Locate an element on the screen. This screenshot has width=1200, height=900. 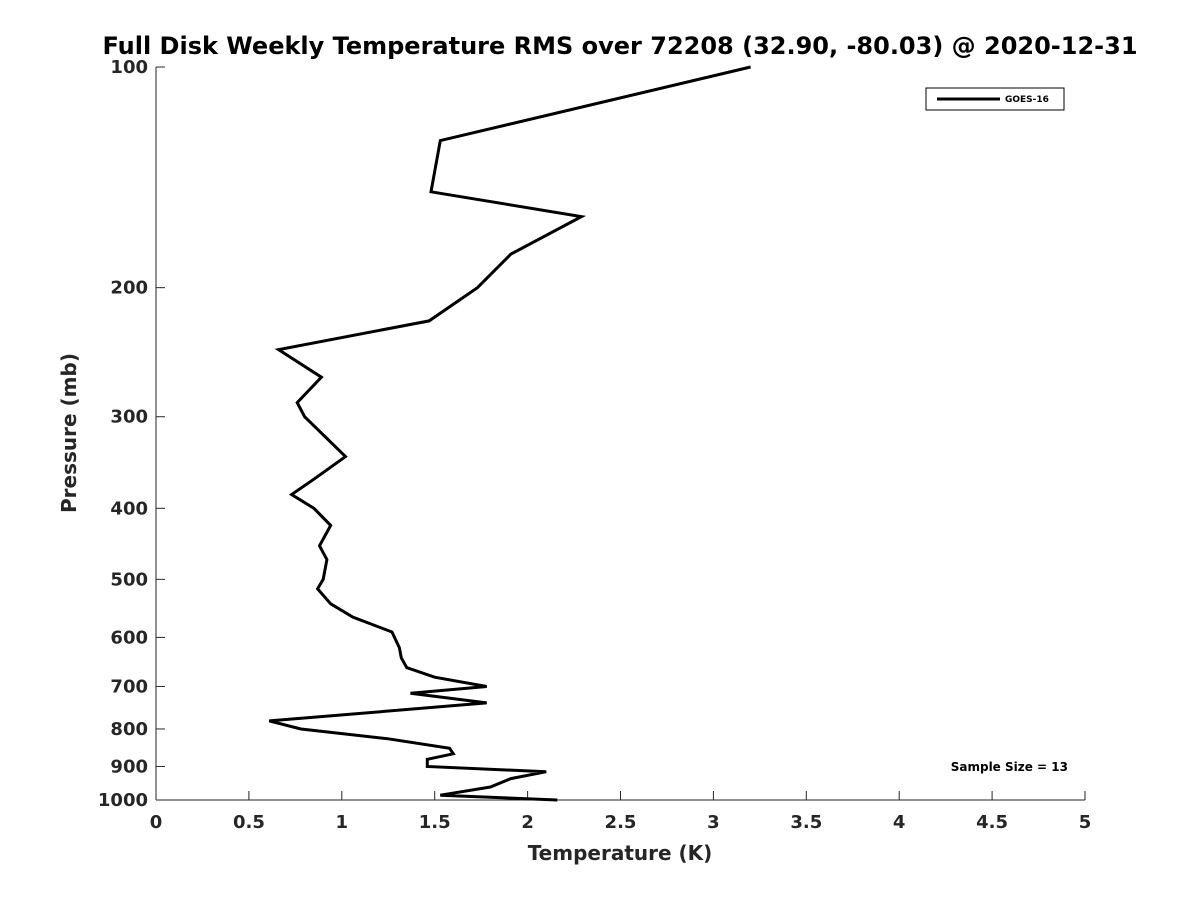
x-tick-label: 0.5 is located at coordinates (249, 822).